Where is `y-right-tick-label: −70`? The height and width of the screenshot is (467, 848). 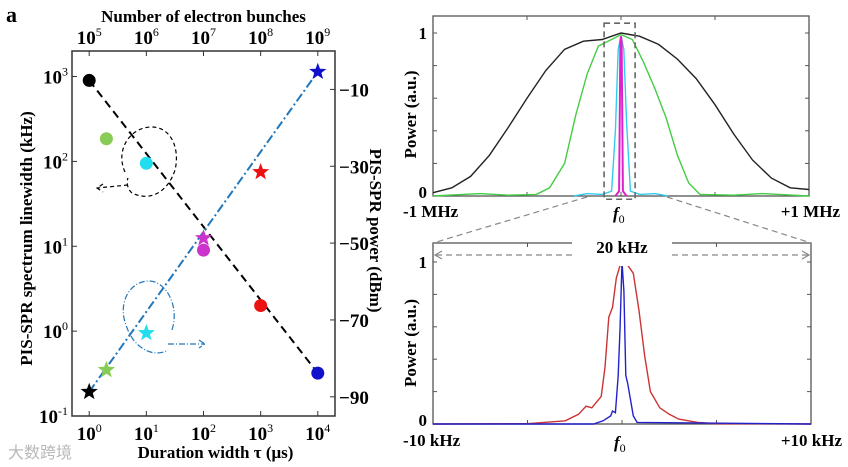
y-right-tick-label: −70 is located at coordinates (354, 321).